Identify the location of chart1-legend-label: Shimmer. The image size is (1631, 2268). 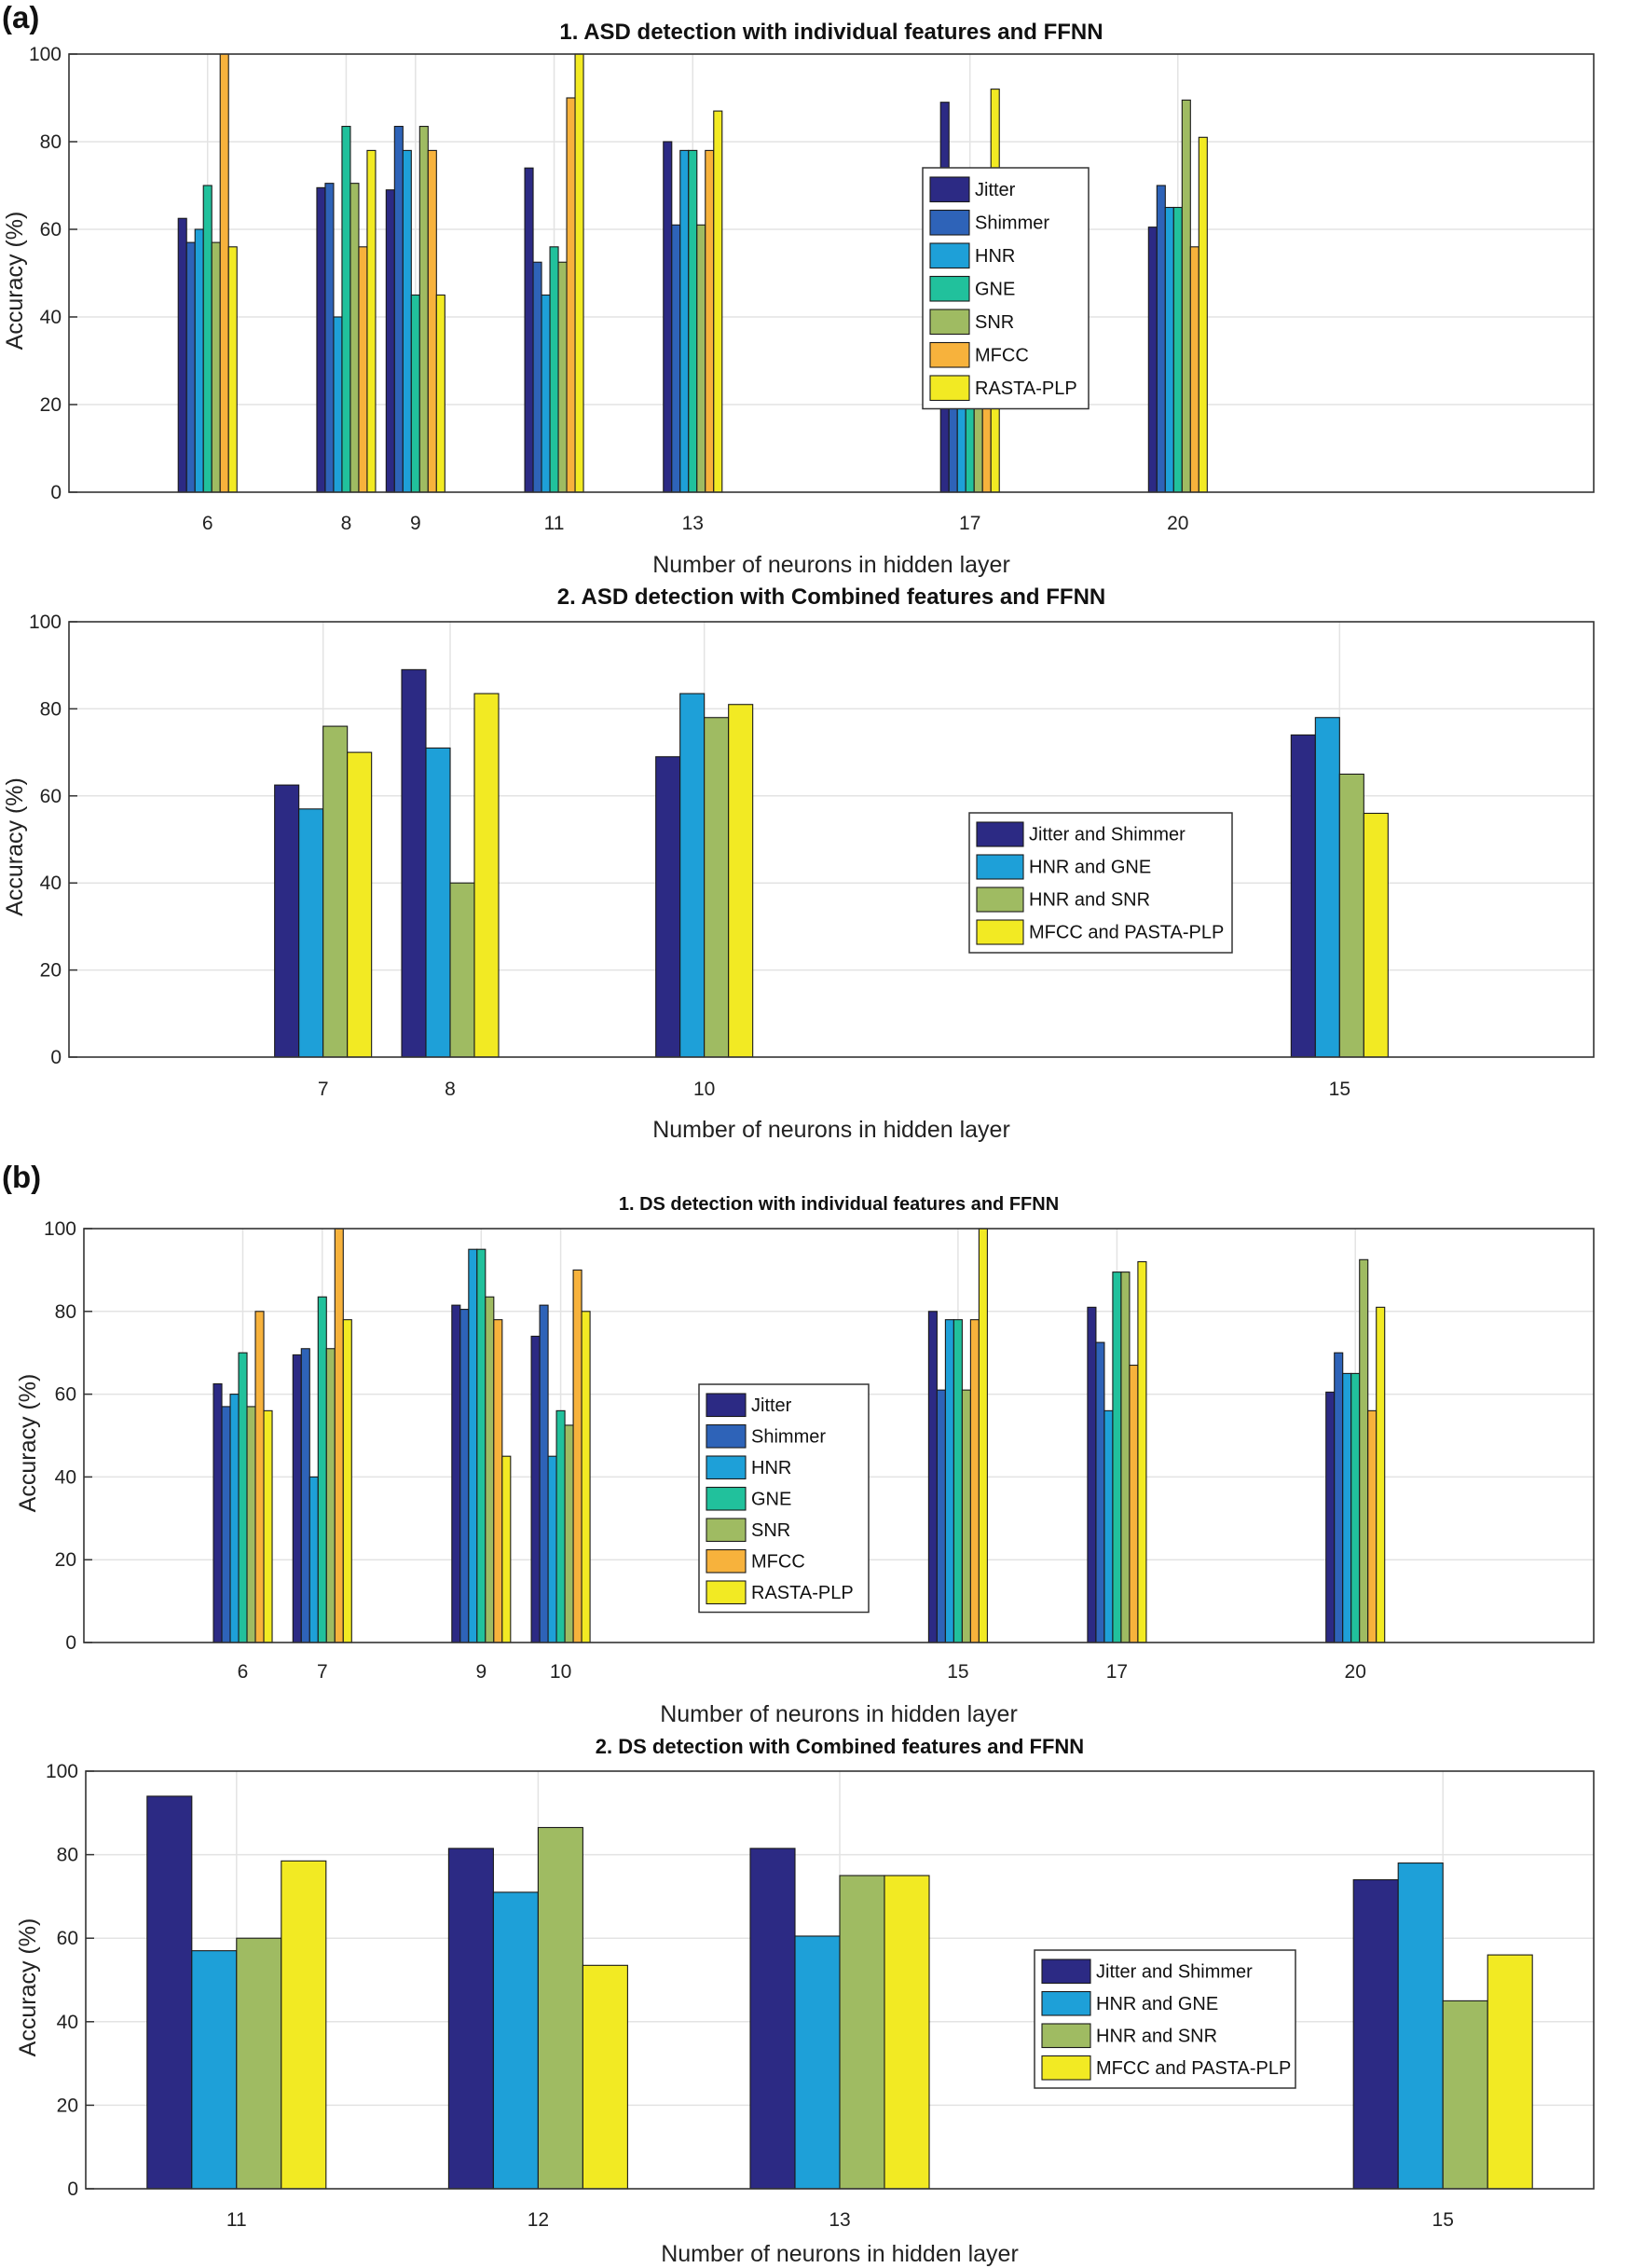
(1012, 223).